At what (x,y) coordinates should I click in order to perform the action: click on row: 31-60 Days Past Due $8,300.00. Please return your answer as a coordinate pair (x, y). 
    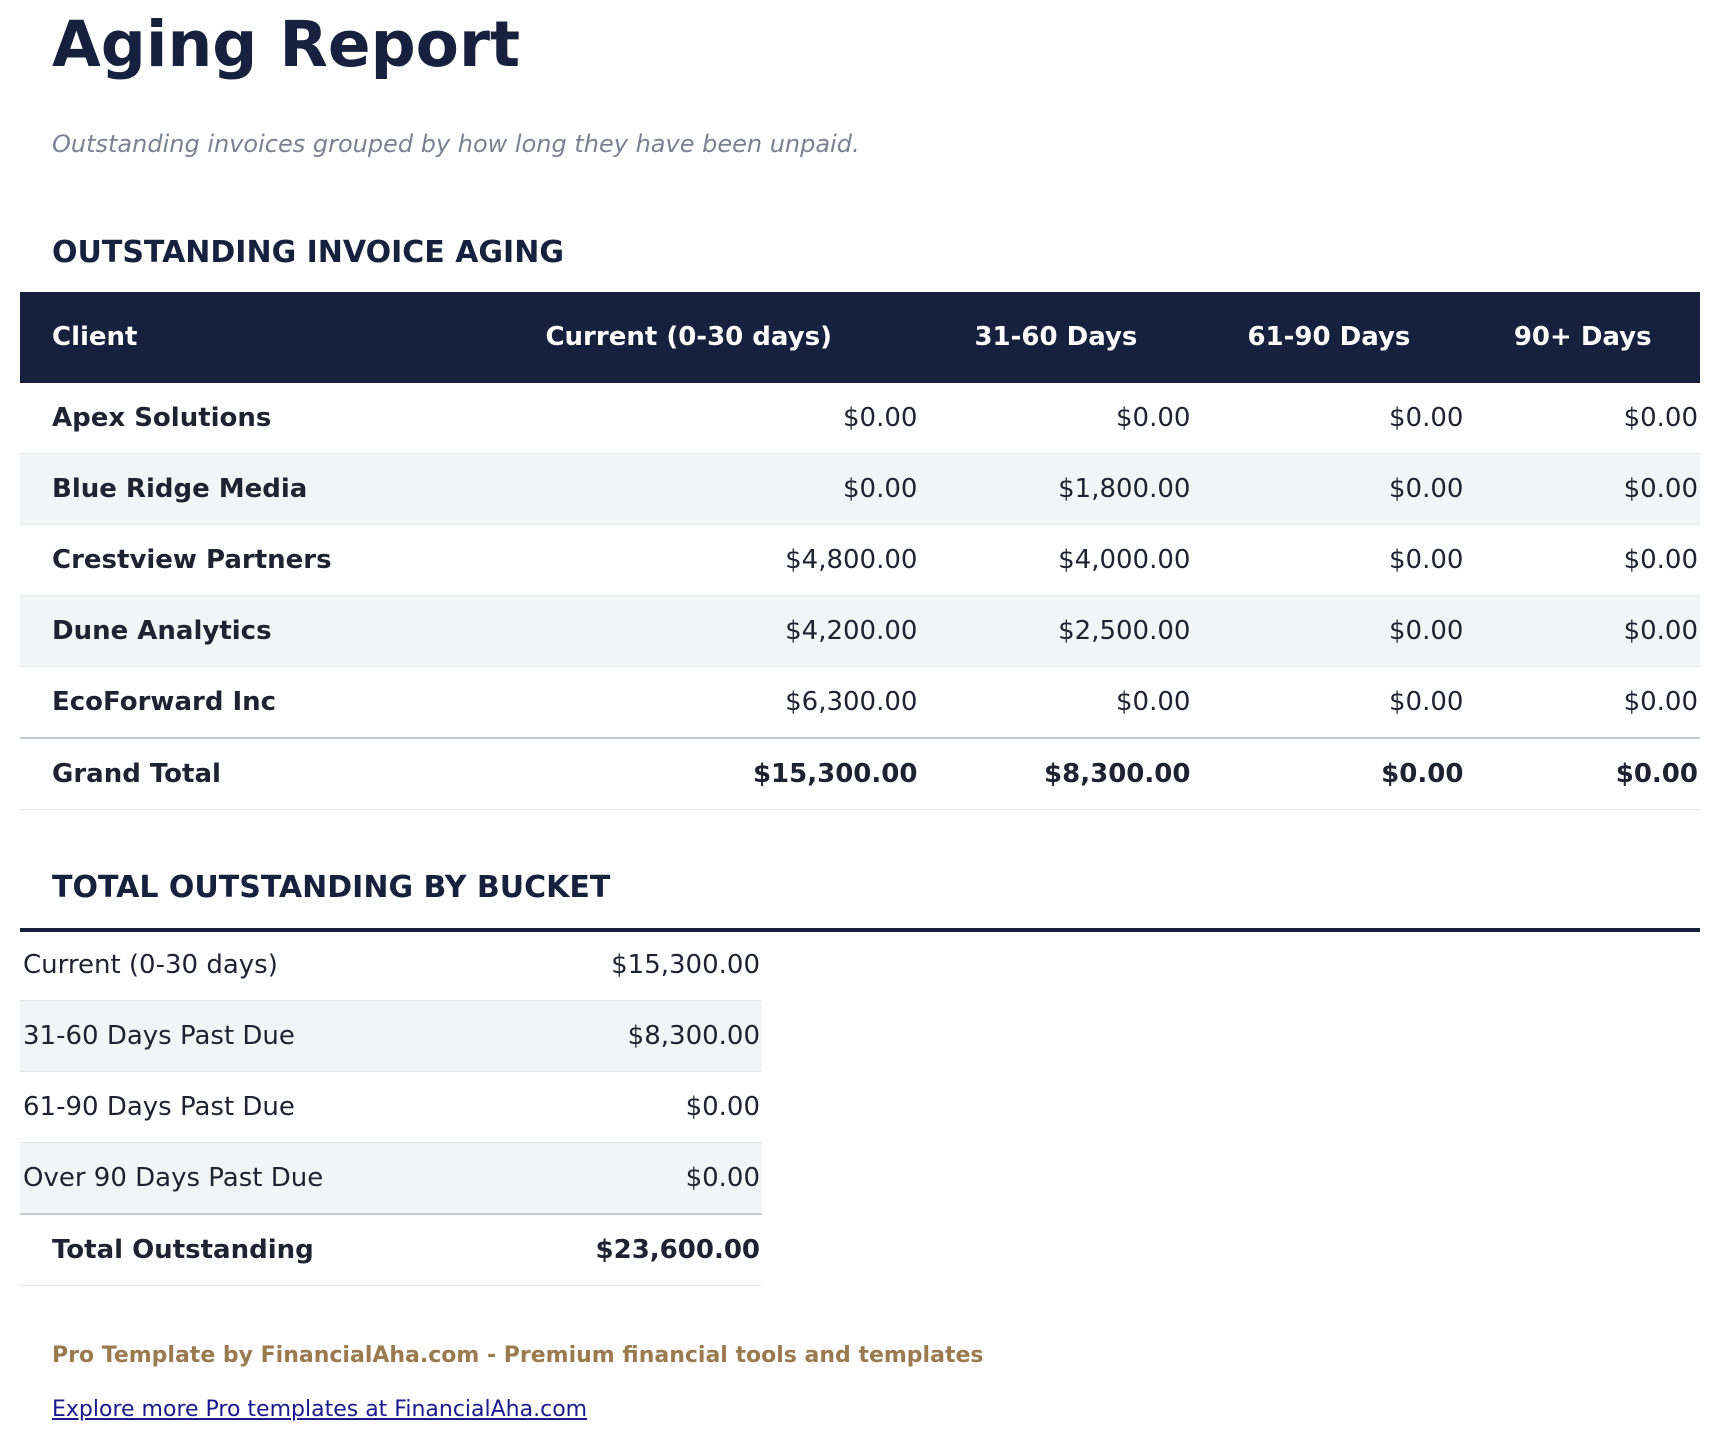
    Looking at the image, I should click on (391, 1036).